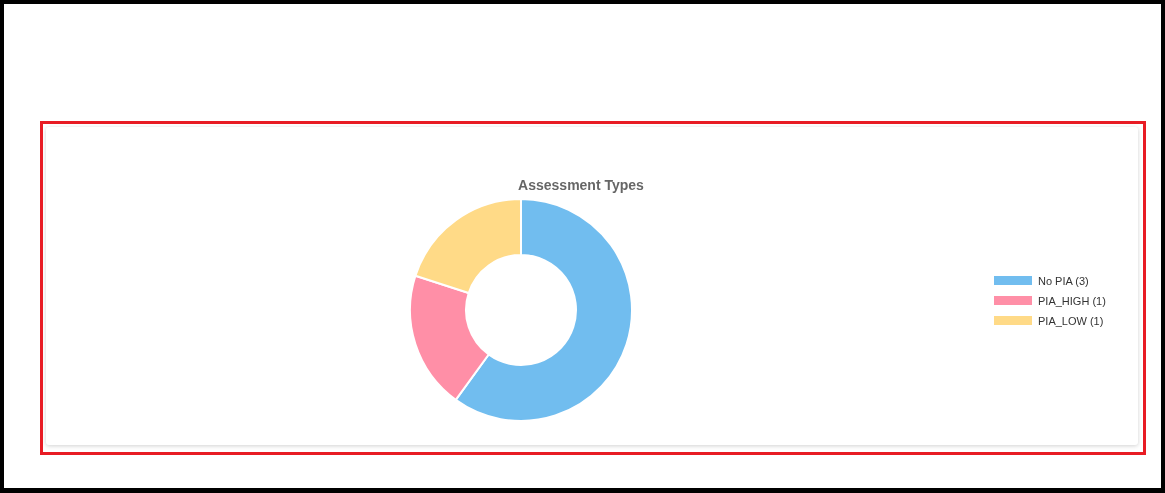 The width and height of the screenshot is (1165, 493). I want to click on legend-label: PIA_HIGH (1), so click(1072, 300).